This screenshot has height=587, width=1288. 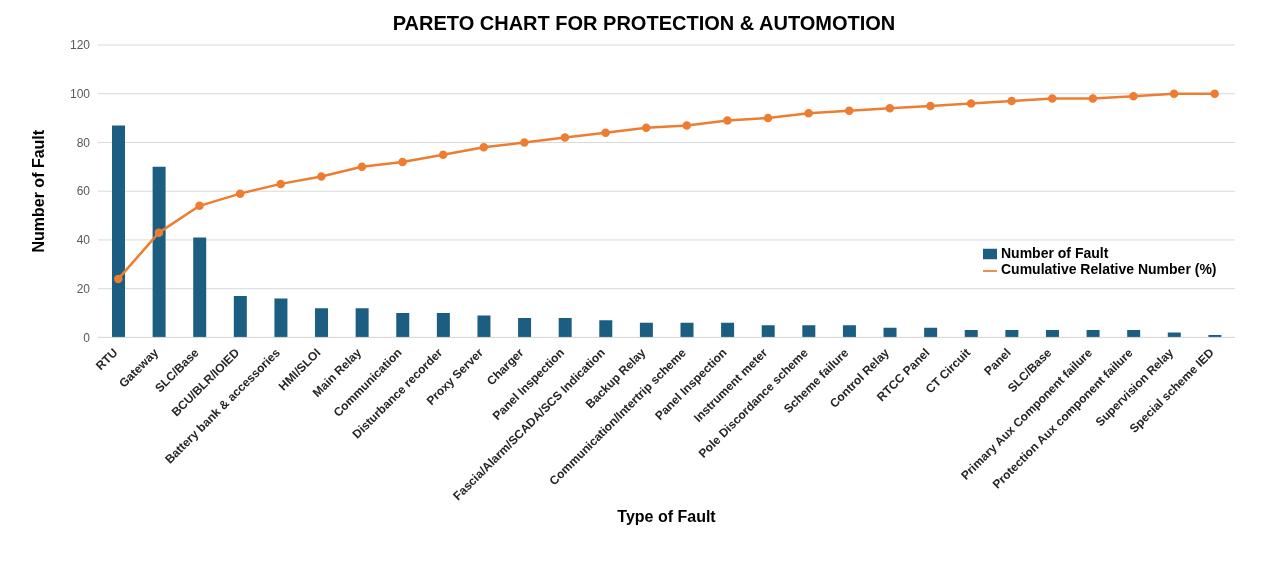 I want to click on y-axis-title: Number of Fault, so click(x=38, y=191).